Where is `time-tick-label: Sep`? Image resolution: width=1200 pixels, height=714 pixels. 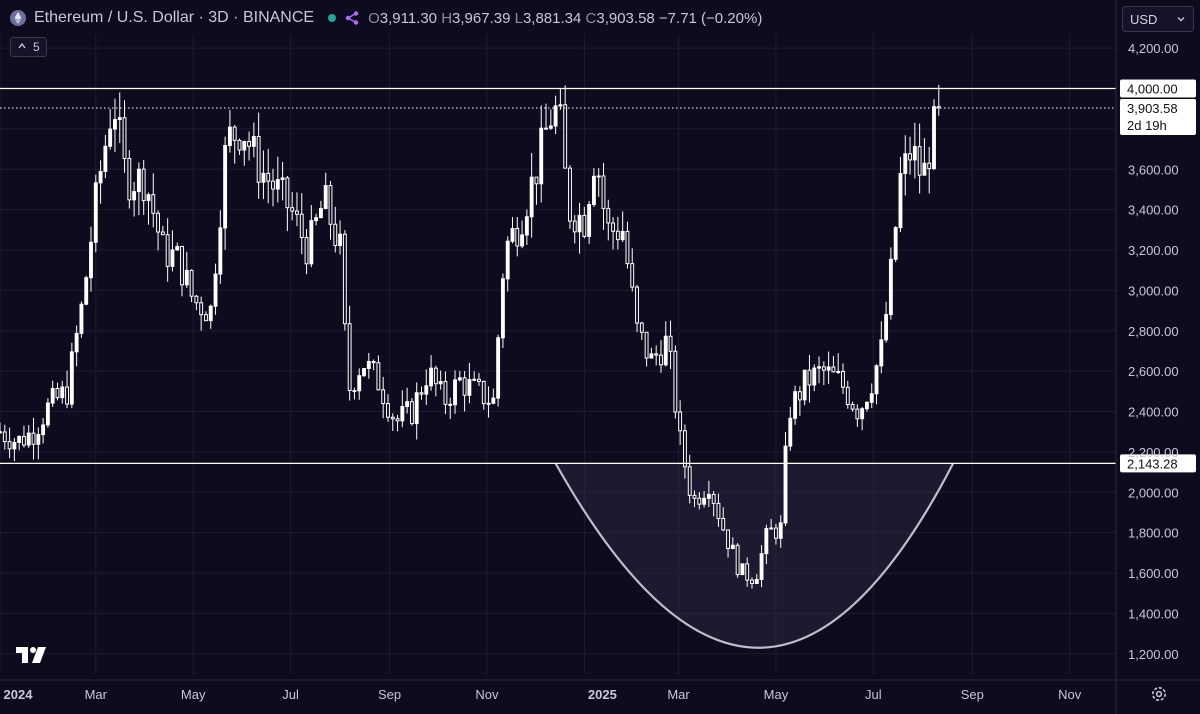 time-tick-label: Sep is located at coordinates (389, 694).